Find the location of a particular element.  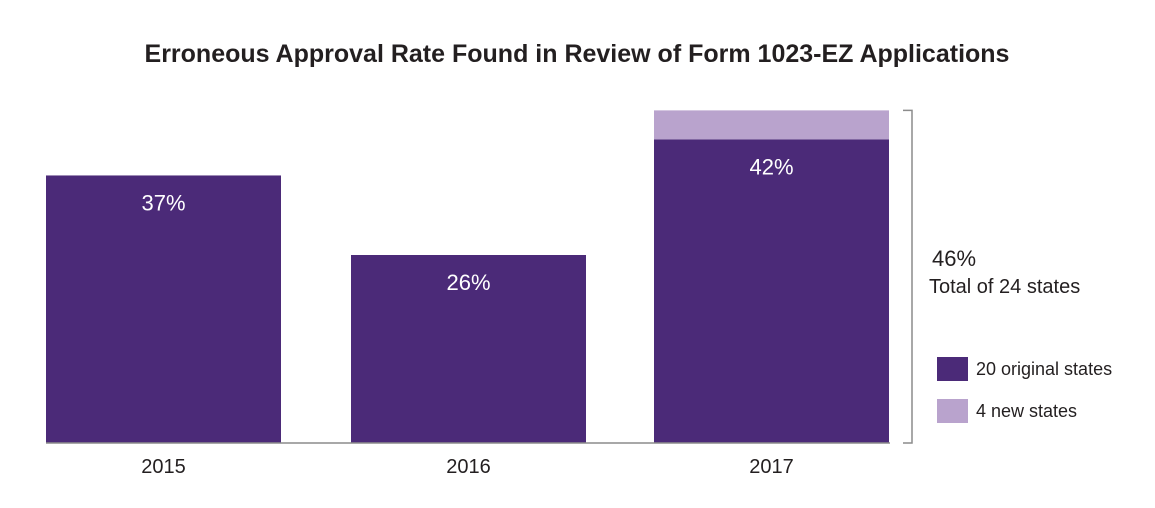

x-tick-label-2015: 2015 is located at coordinates (163, 467).